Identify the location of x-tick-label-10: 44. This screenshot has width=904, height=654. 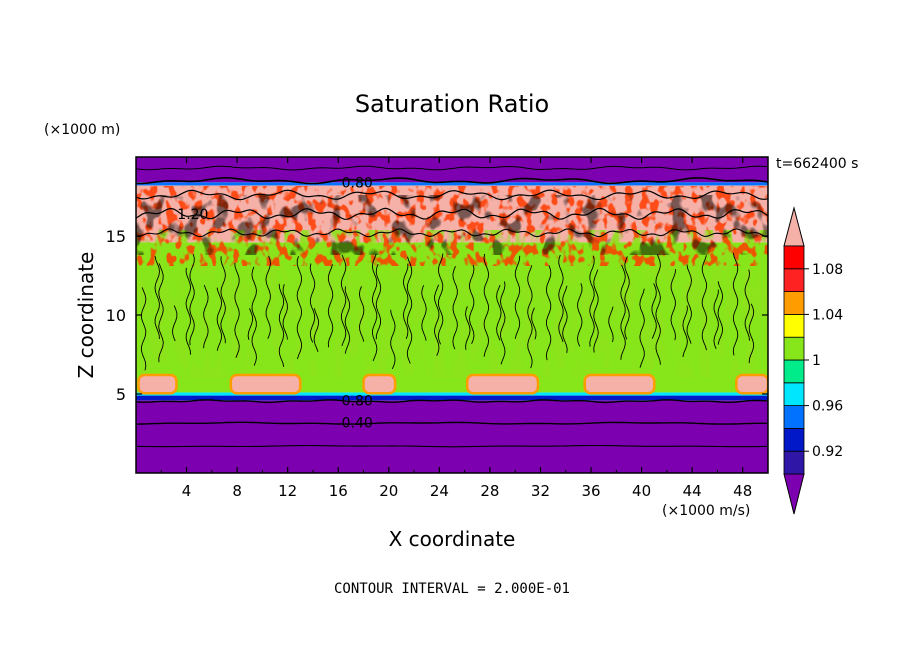
(692, 491).